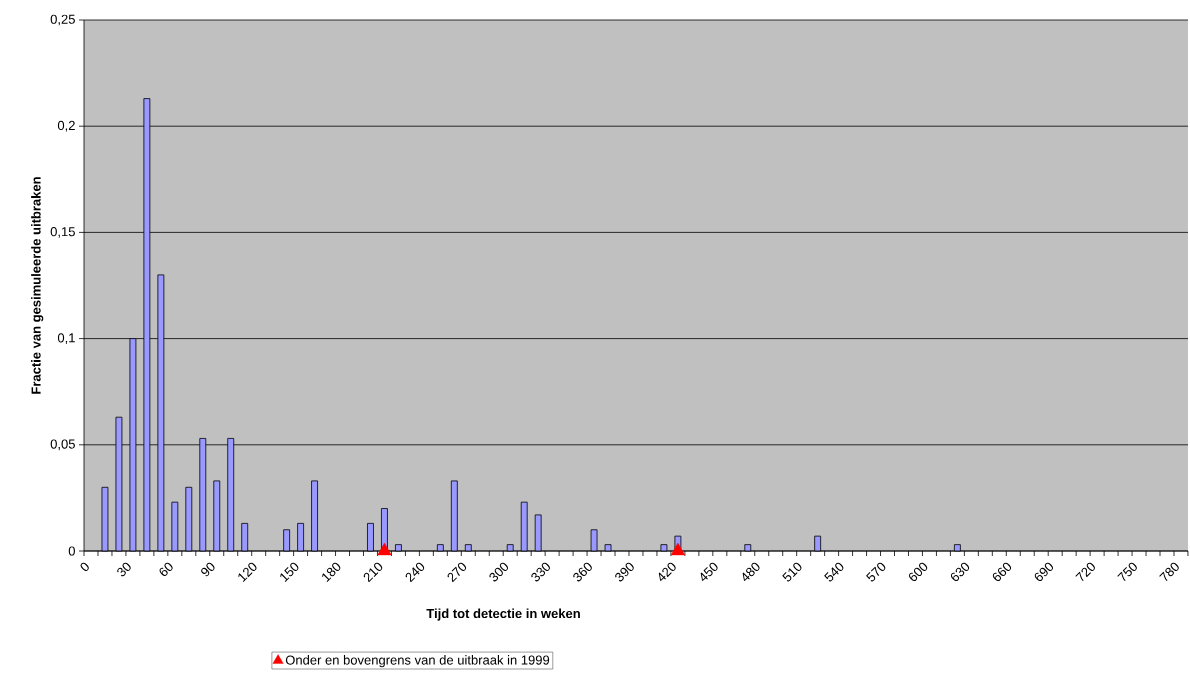 The width and height of the screenshot is (1190, 673). Describe the element at coordinates (1002, 572) in the screenshot. I see `x-tick-label: 660` at that location.